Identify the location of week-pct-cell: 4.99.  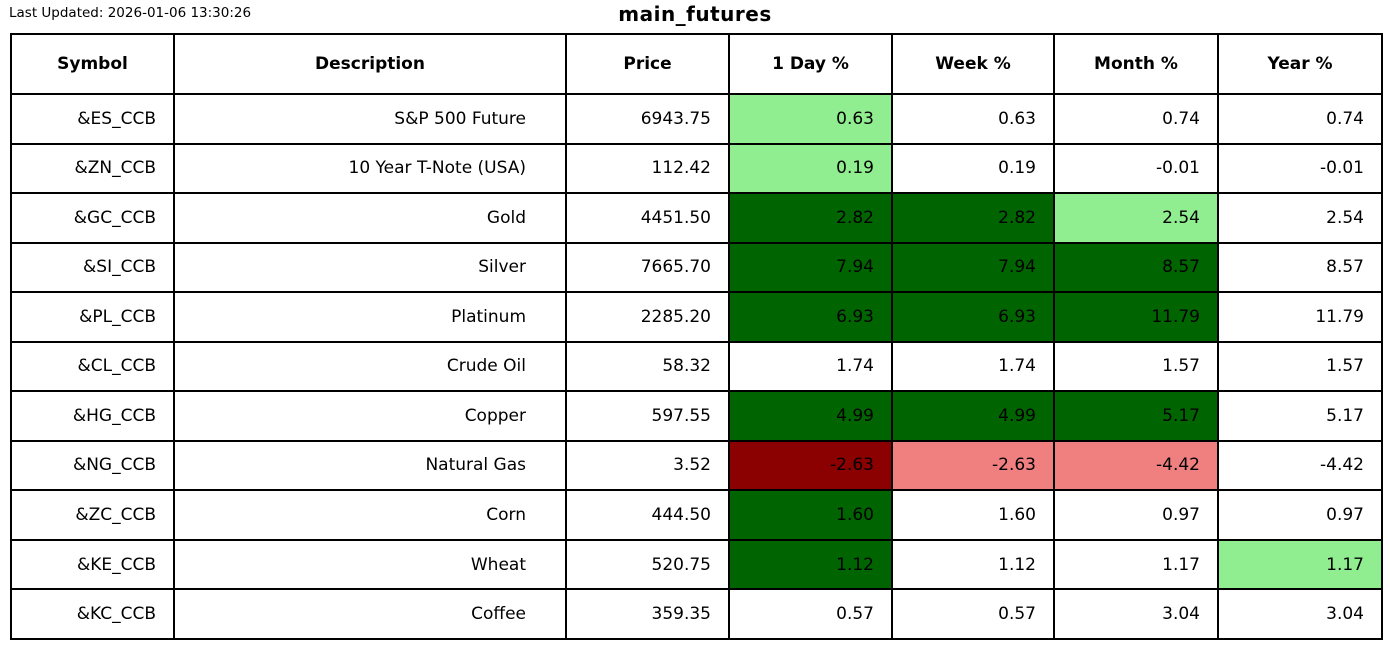
(973, 416).